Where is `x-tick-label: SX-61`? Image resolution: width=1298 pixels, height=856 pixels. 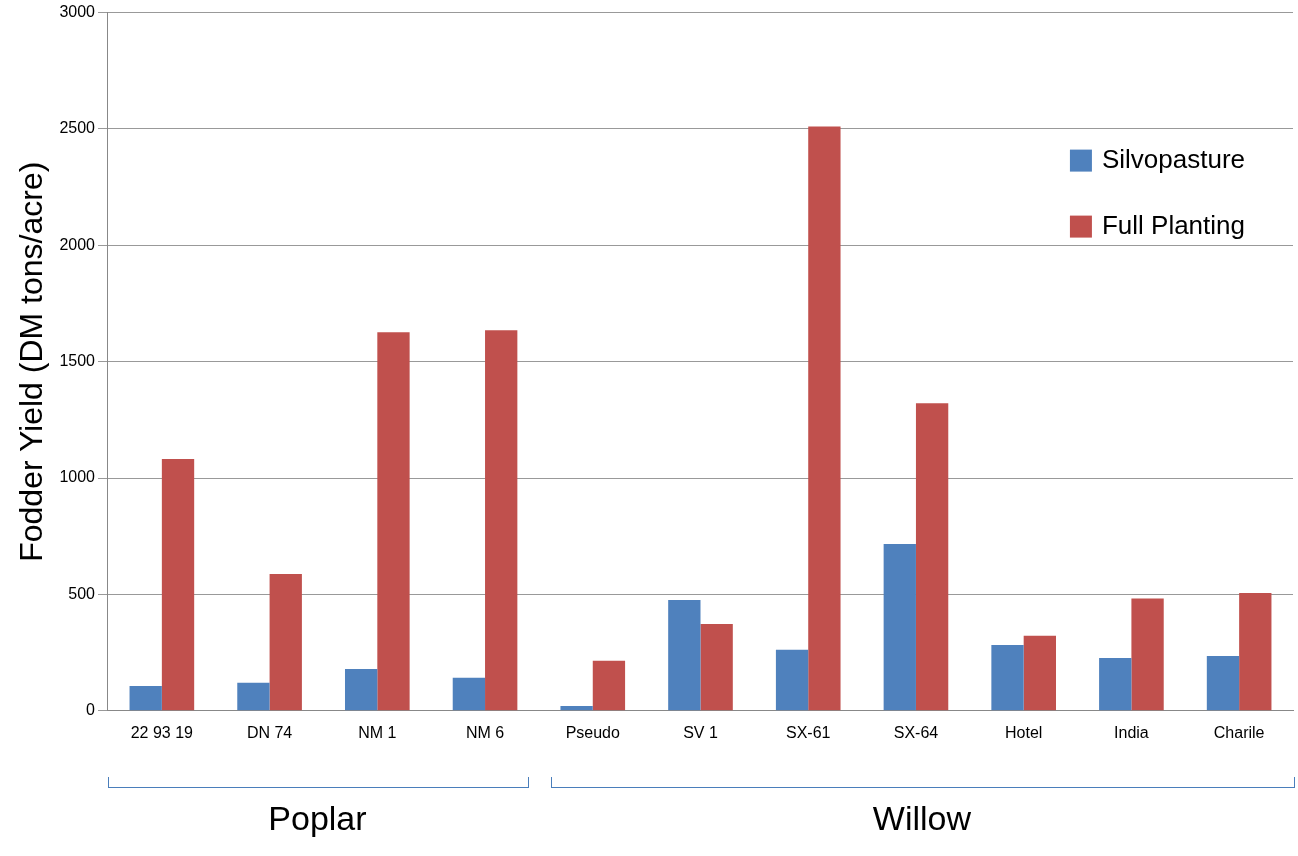
x-tick-label: SX-61 is located at coordinates (808, 732).